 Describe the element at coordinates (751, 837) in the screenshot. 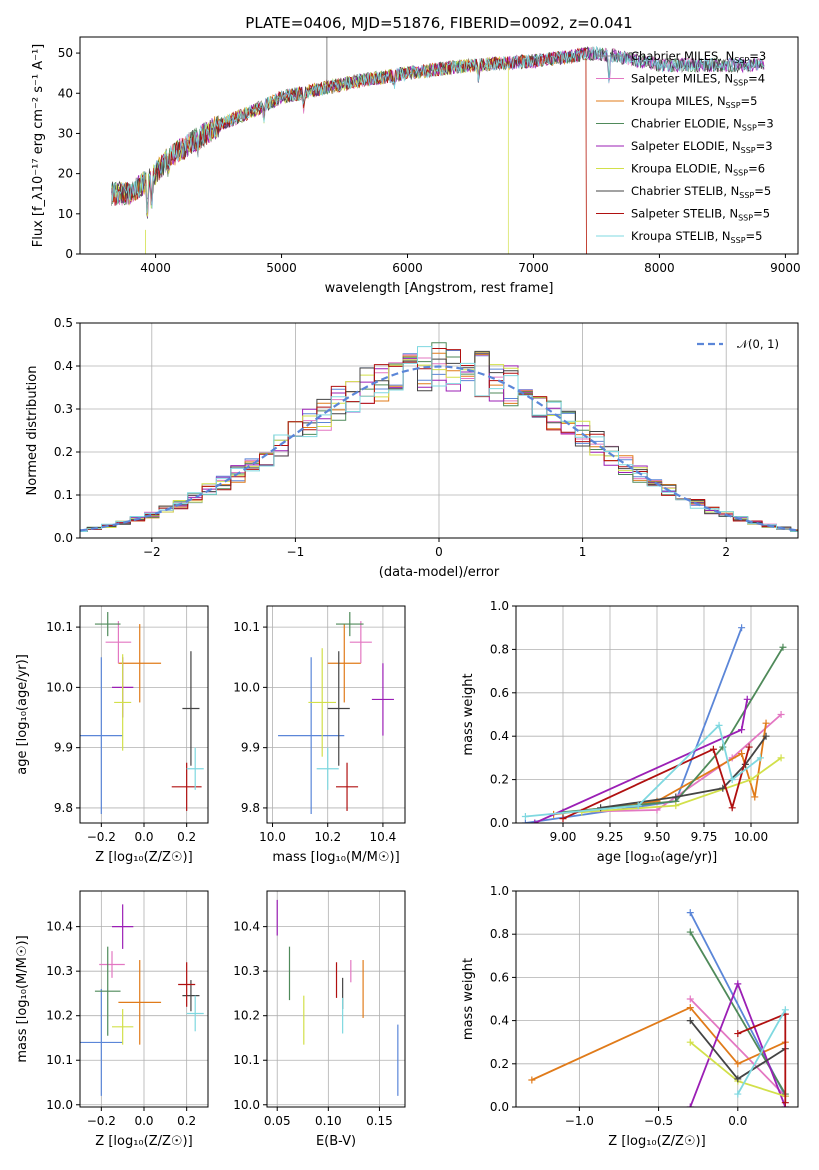

I see `x-tick-label: 10.00` at that location.